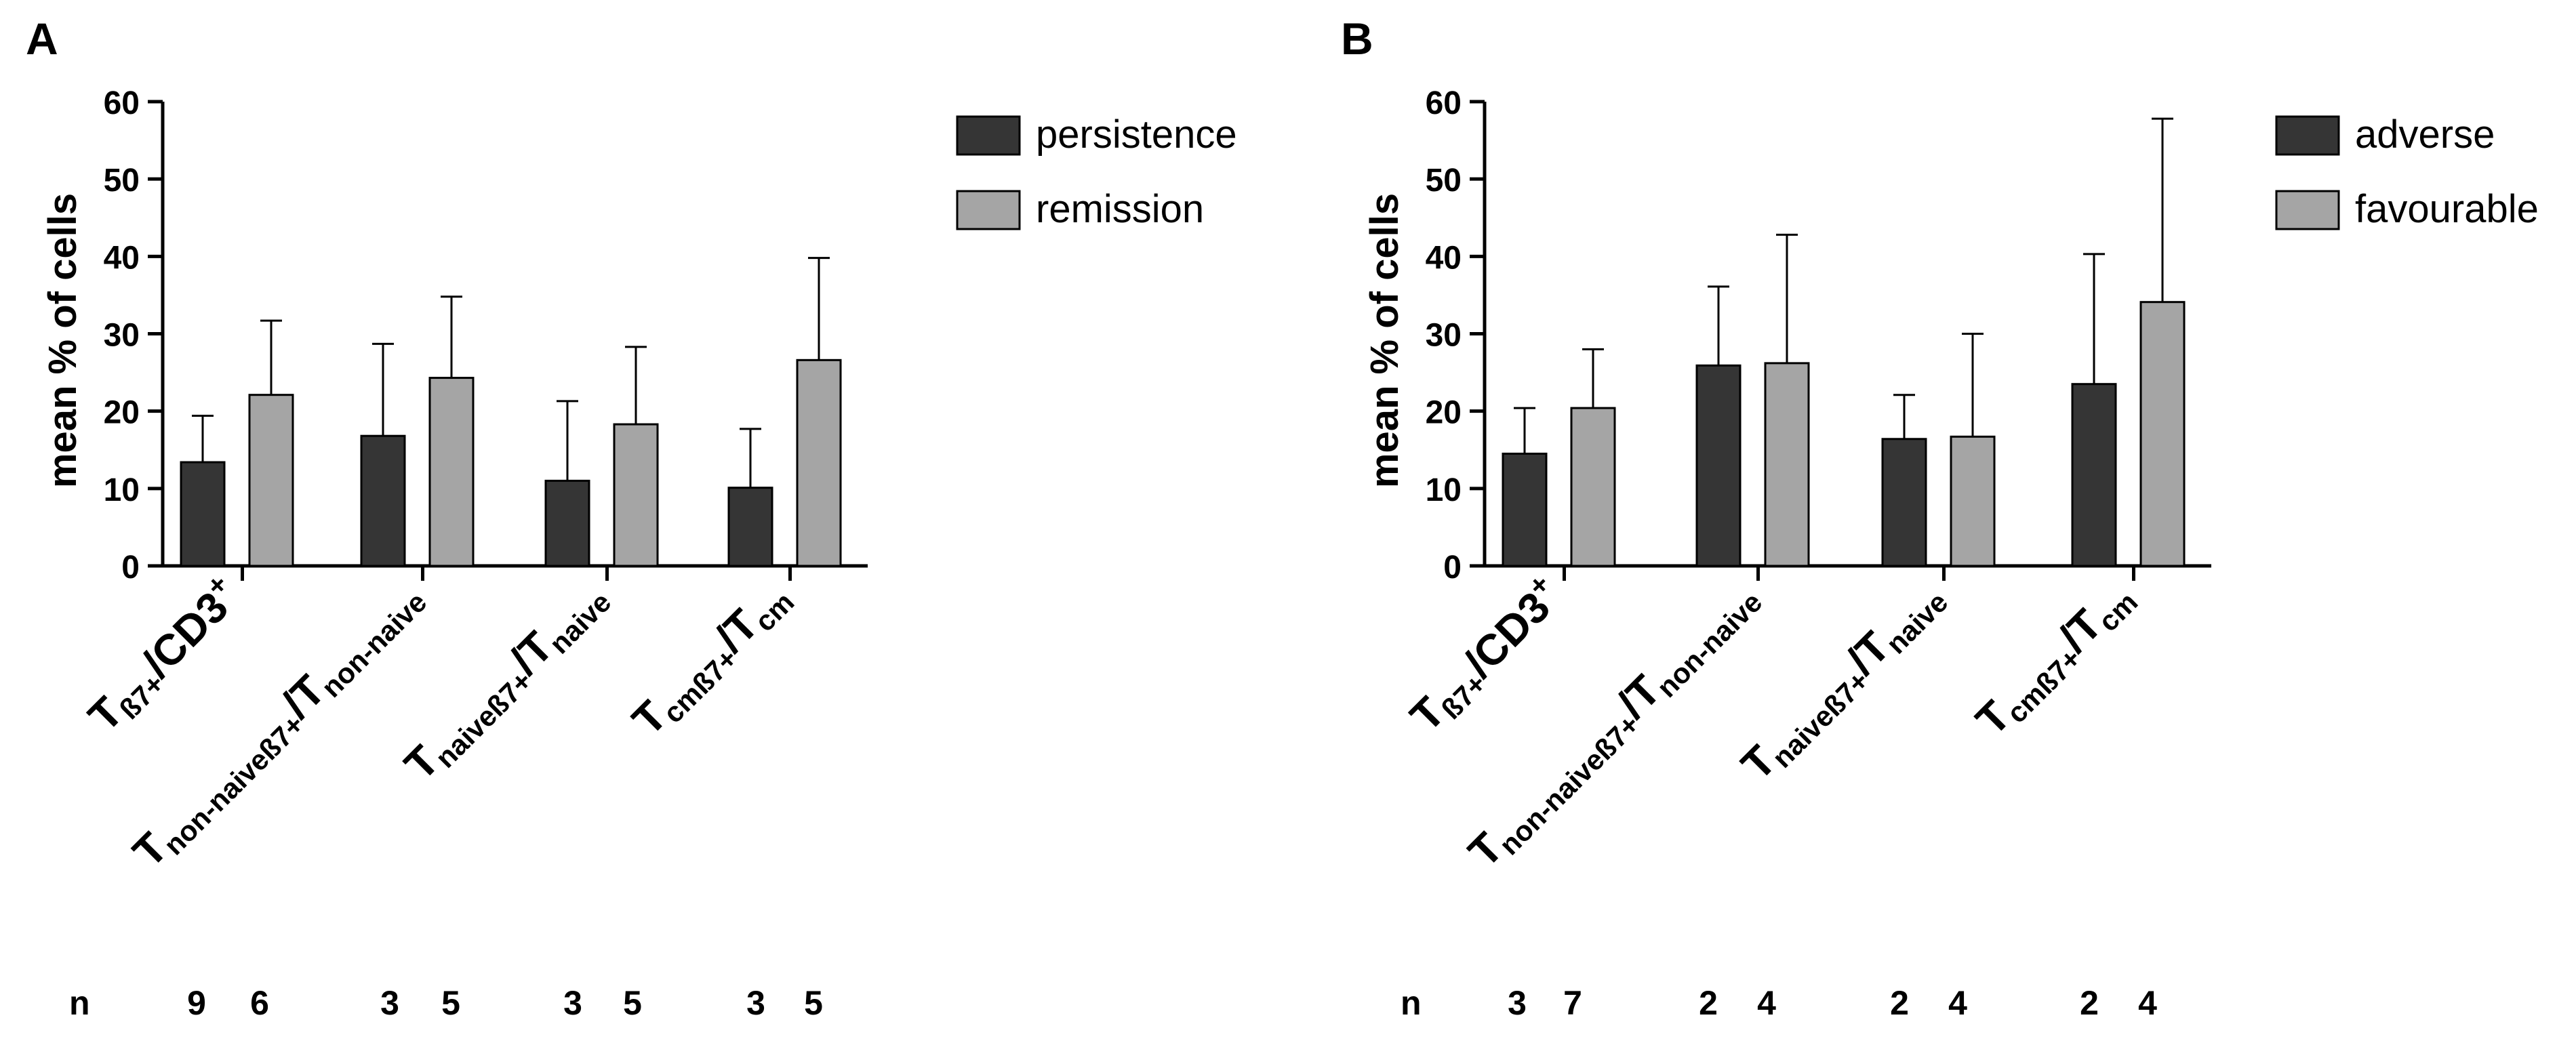  Describe the element at coordinates (259, 1003) in the screenshot. I see `n-count: 6` at that location.